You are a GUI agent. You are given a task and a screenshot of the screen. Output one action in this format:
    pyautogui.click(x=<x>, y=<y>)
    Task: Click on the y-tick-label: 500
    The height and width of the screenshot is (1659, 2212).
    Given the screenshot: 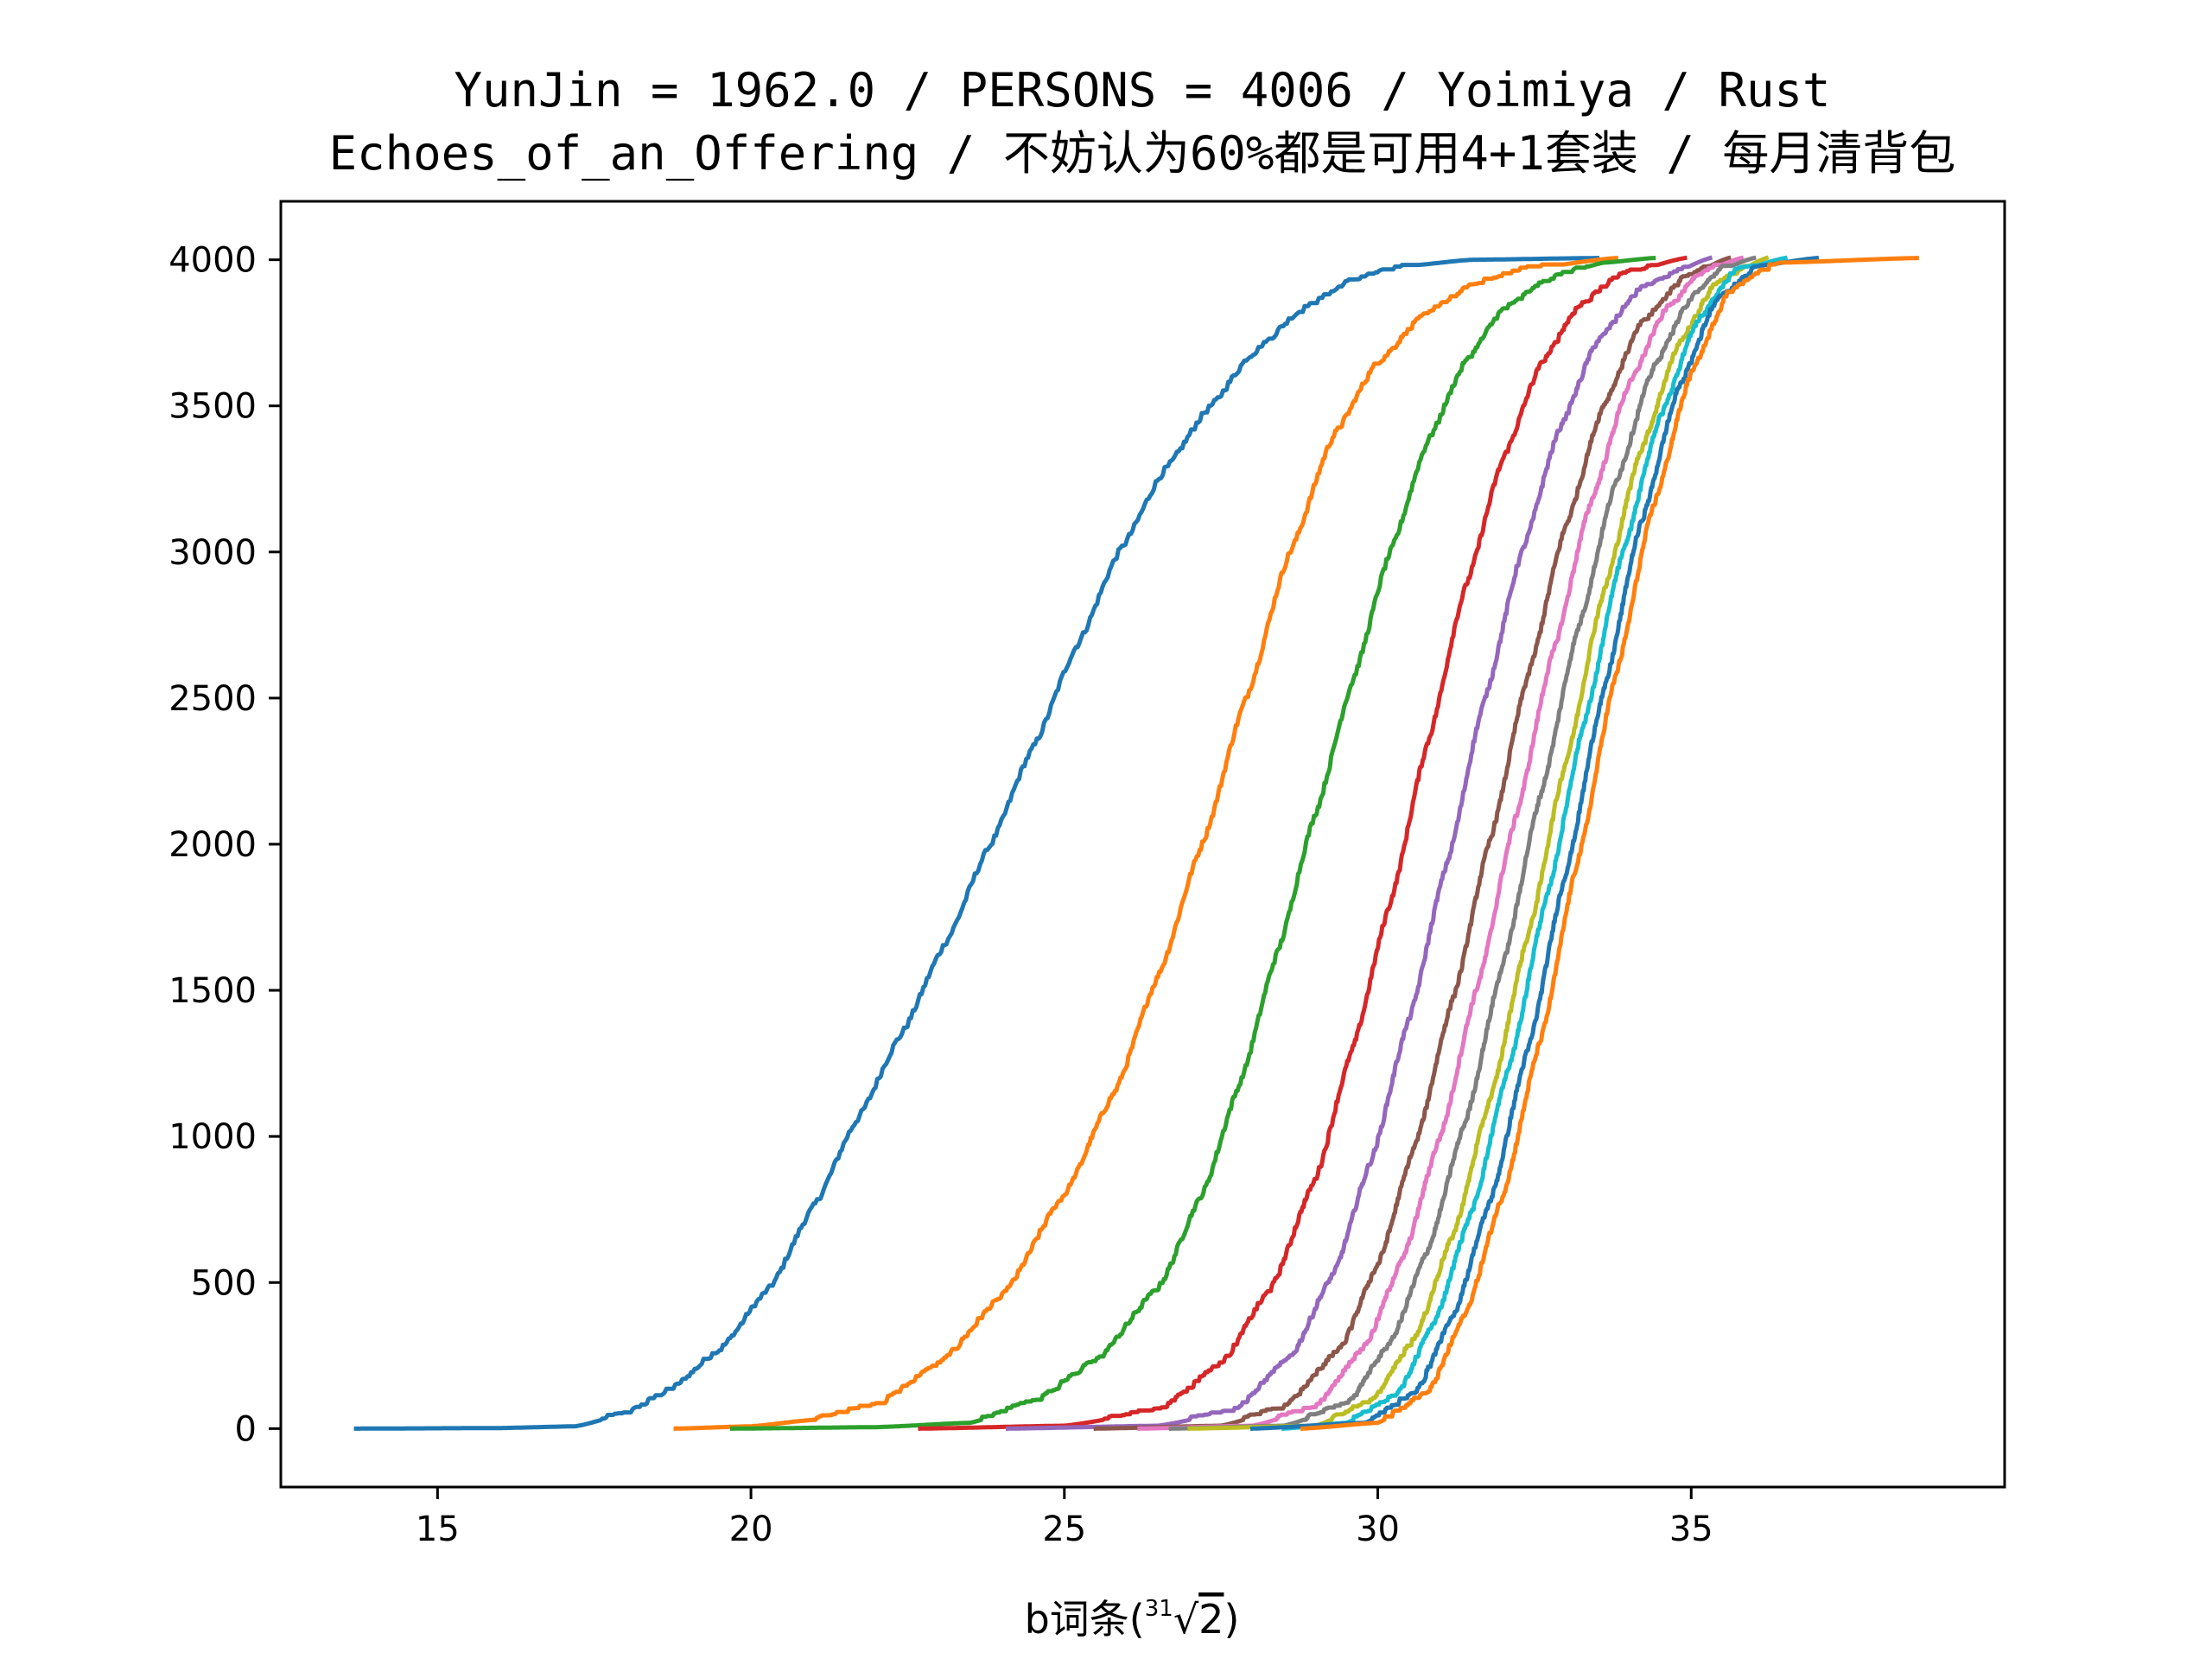 What is the action you would take?
    pyautogui.click(x=224, y=1283)
    